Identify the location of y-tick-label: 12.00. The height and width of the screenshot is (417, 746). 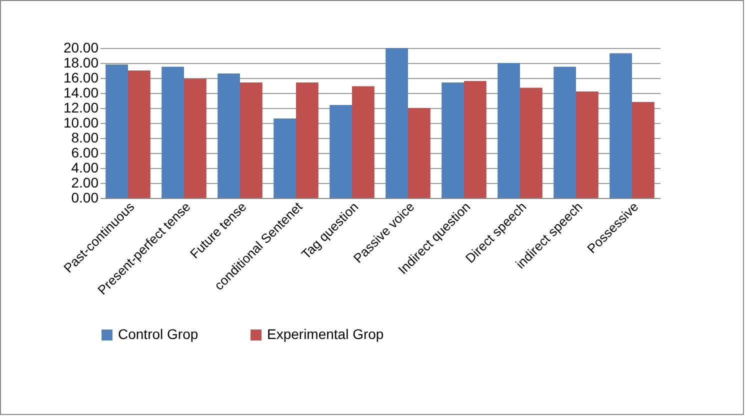
(81, 108).